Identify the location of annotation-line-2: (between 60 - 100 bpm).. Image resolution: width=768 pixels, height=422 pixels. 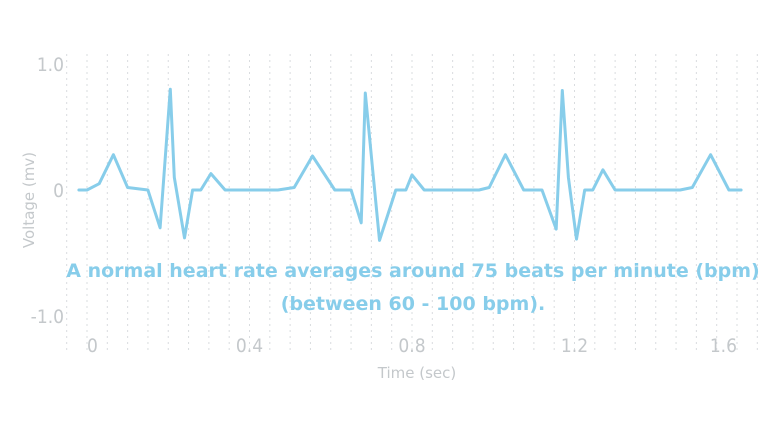
(413, 304).